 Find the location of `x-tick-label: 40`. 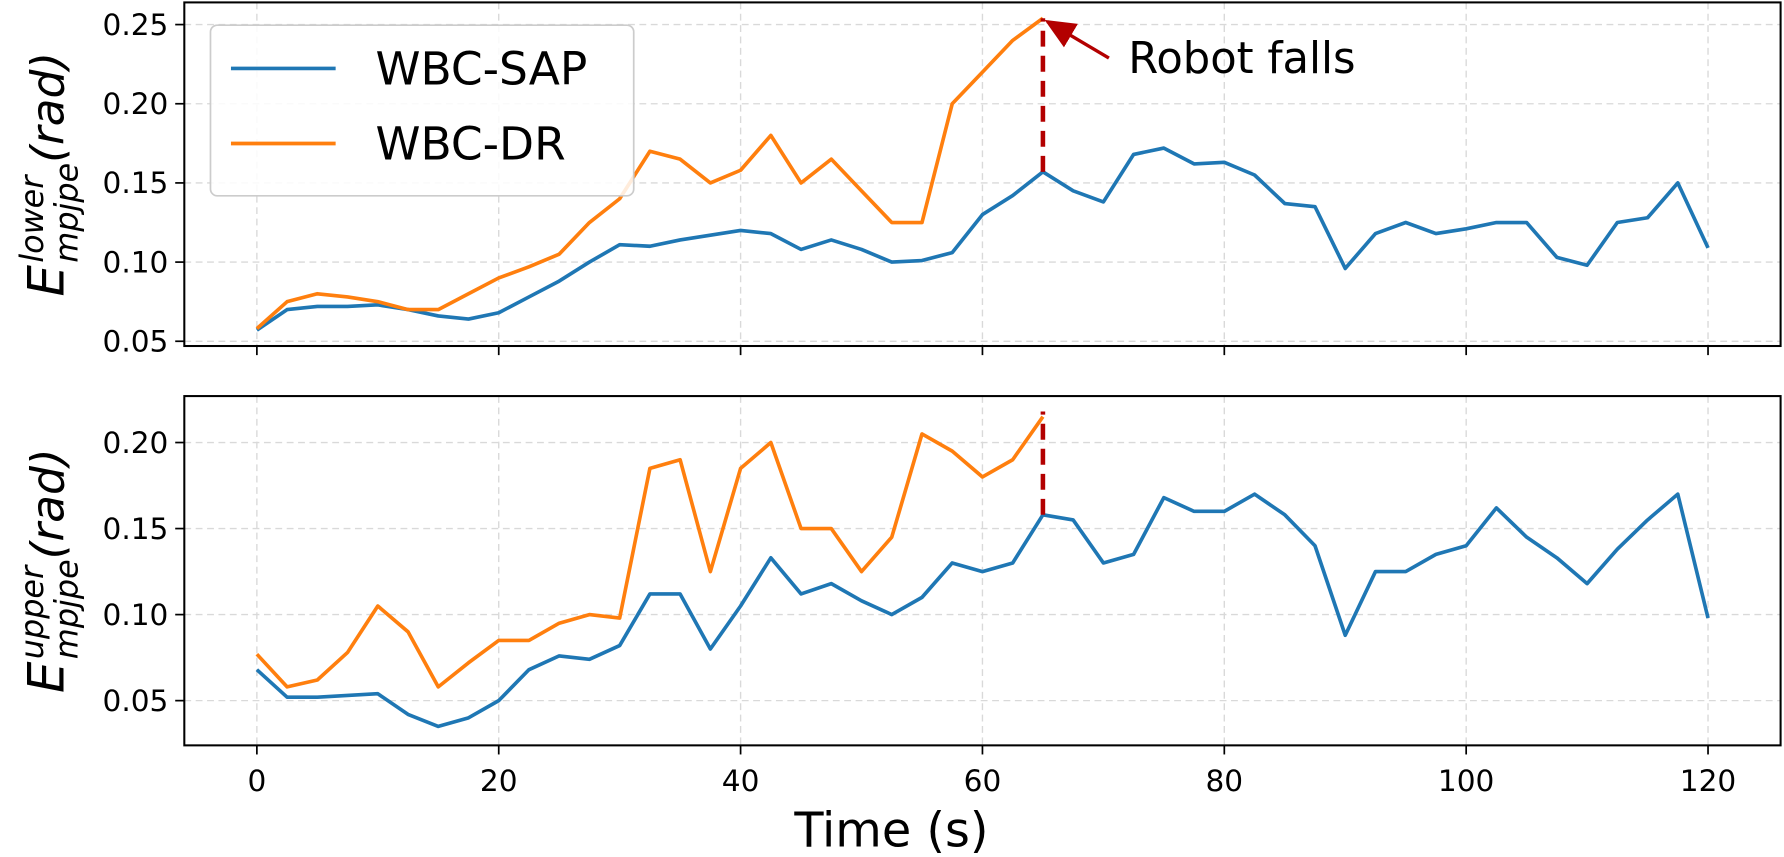

x-tick-label: 40 is located at coordinates (741, 781).